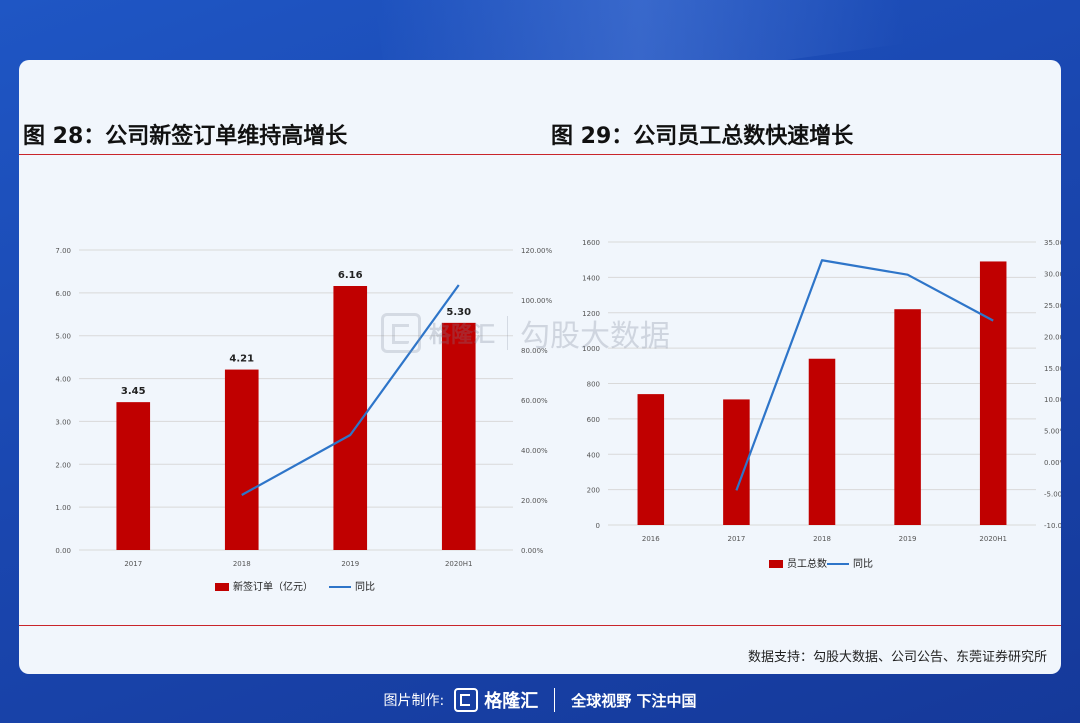  Describe the element at coordinates (1052, 526) in the screenshot. I see `y-right-tick-label: -10.00%` at that location.